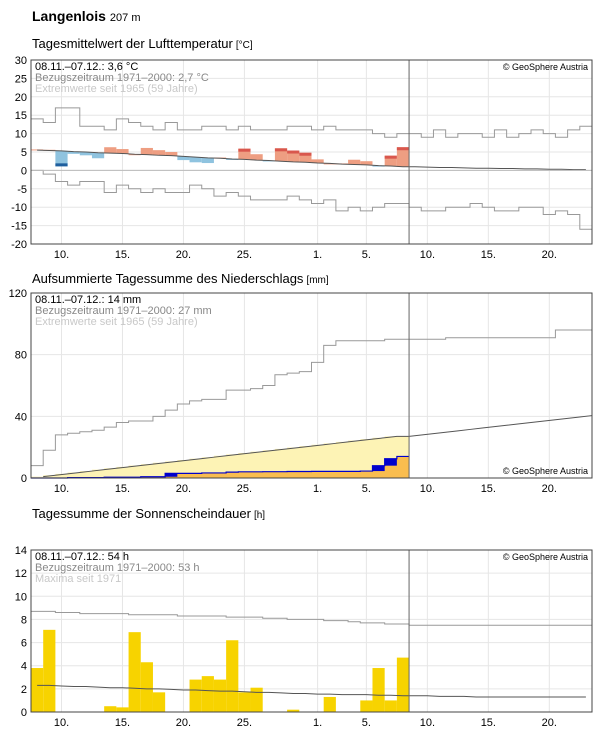 The width and height of the screenshot is (596, 729). What do you see at coordinates (82, 557) in the screenshot?
I see `info-current: 08.11.–07.12.: 54 h` at bounding box center [82, 557].